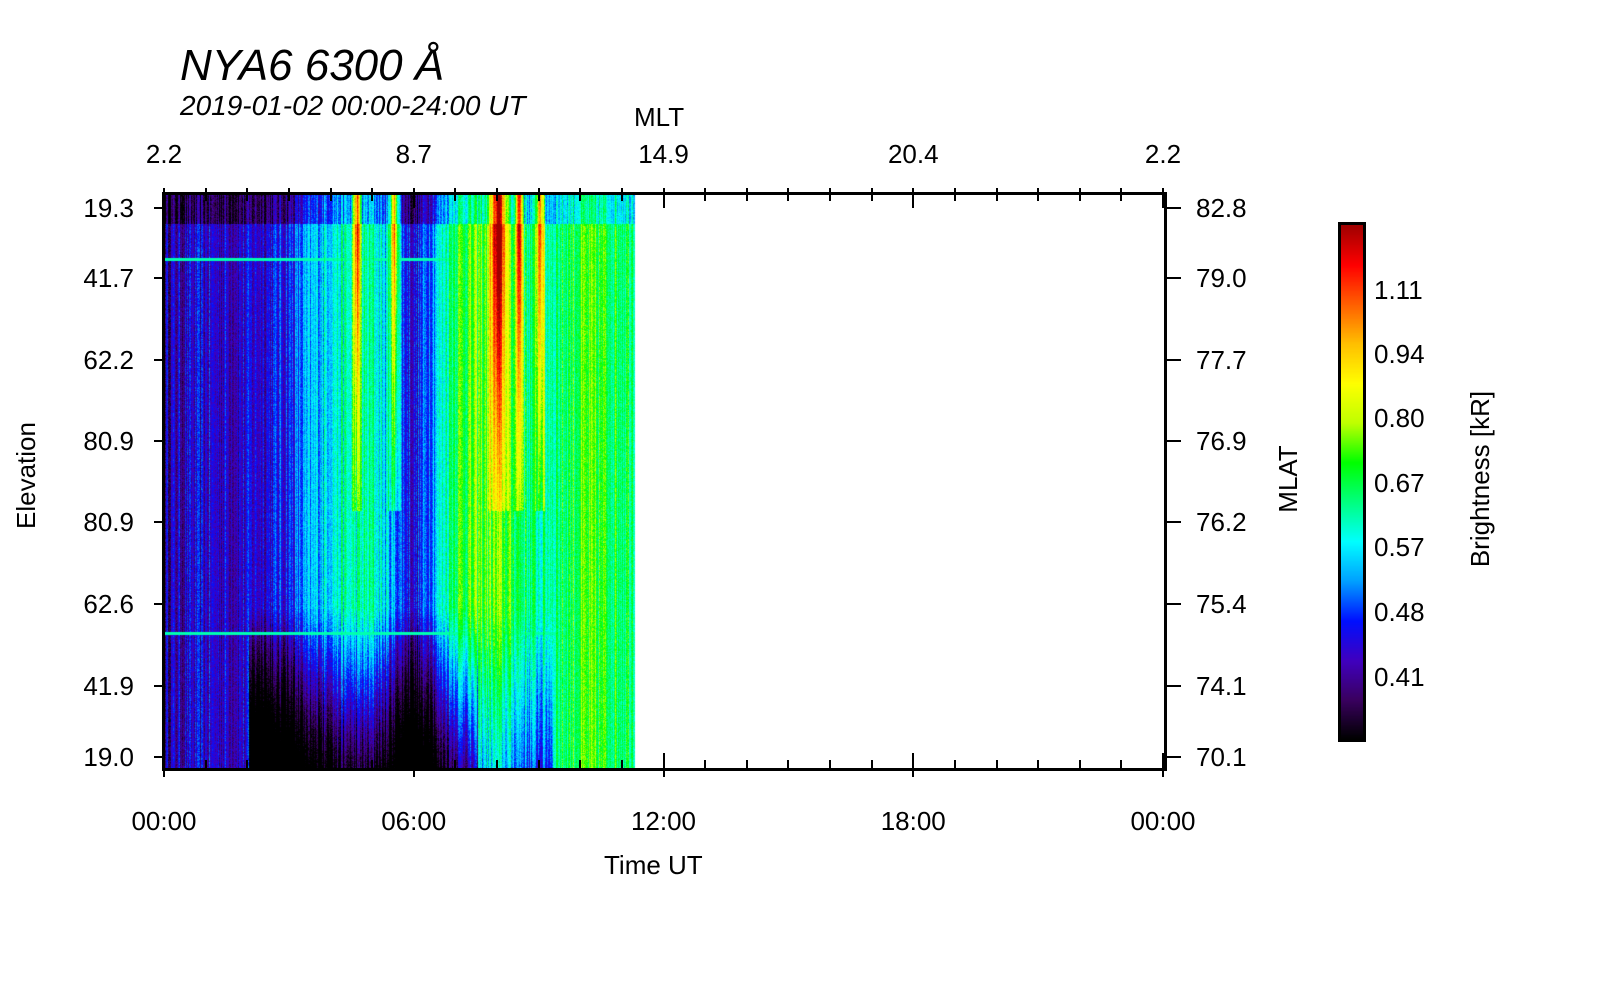 This screenshot has height=1000, width=1600. Describe the element at coordinates (414, 821) in the screenshot. I see `x-tick-label: 06:00` at that location.